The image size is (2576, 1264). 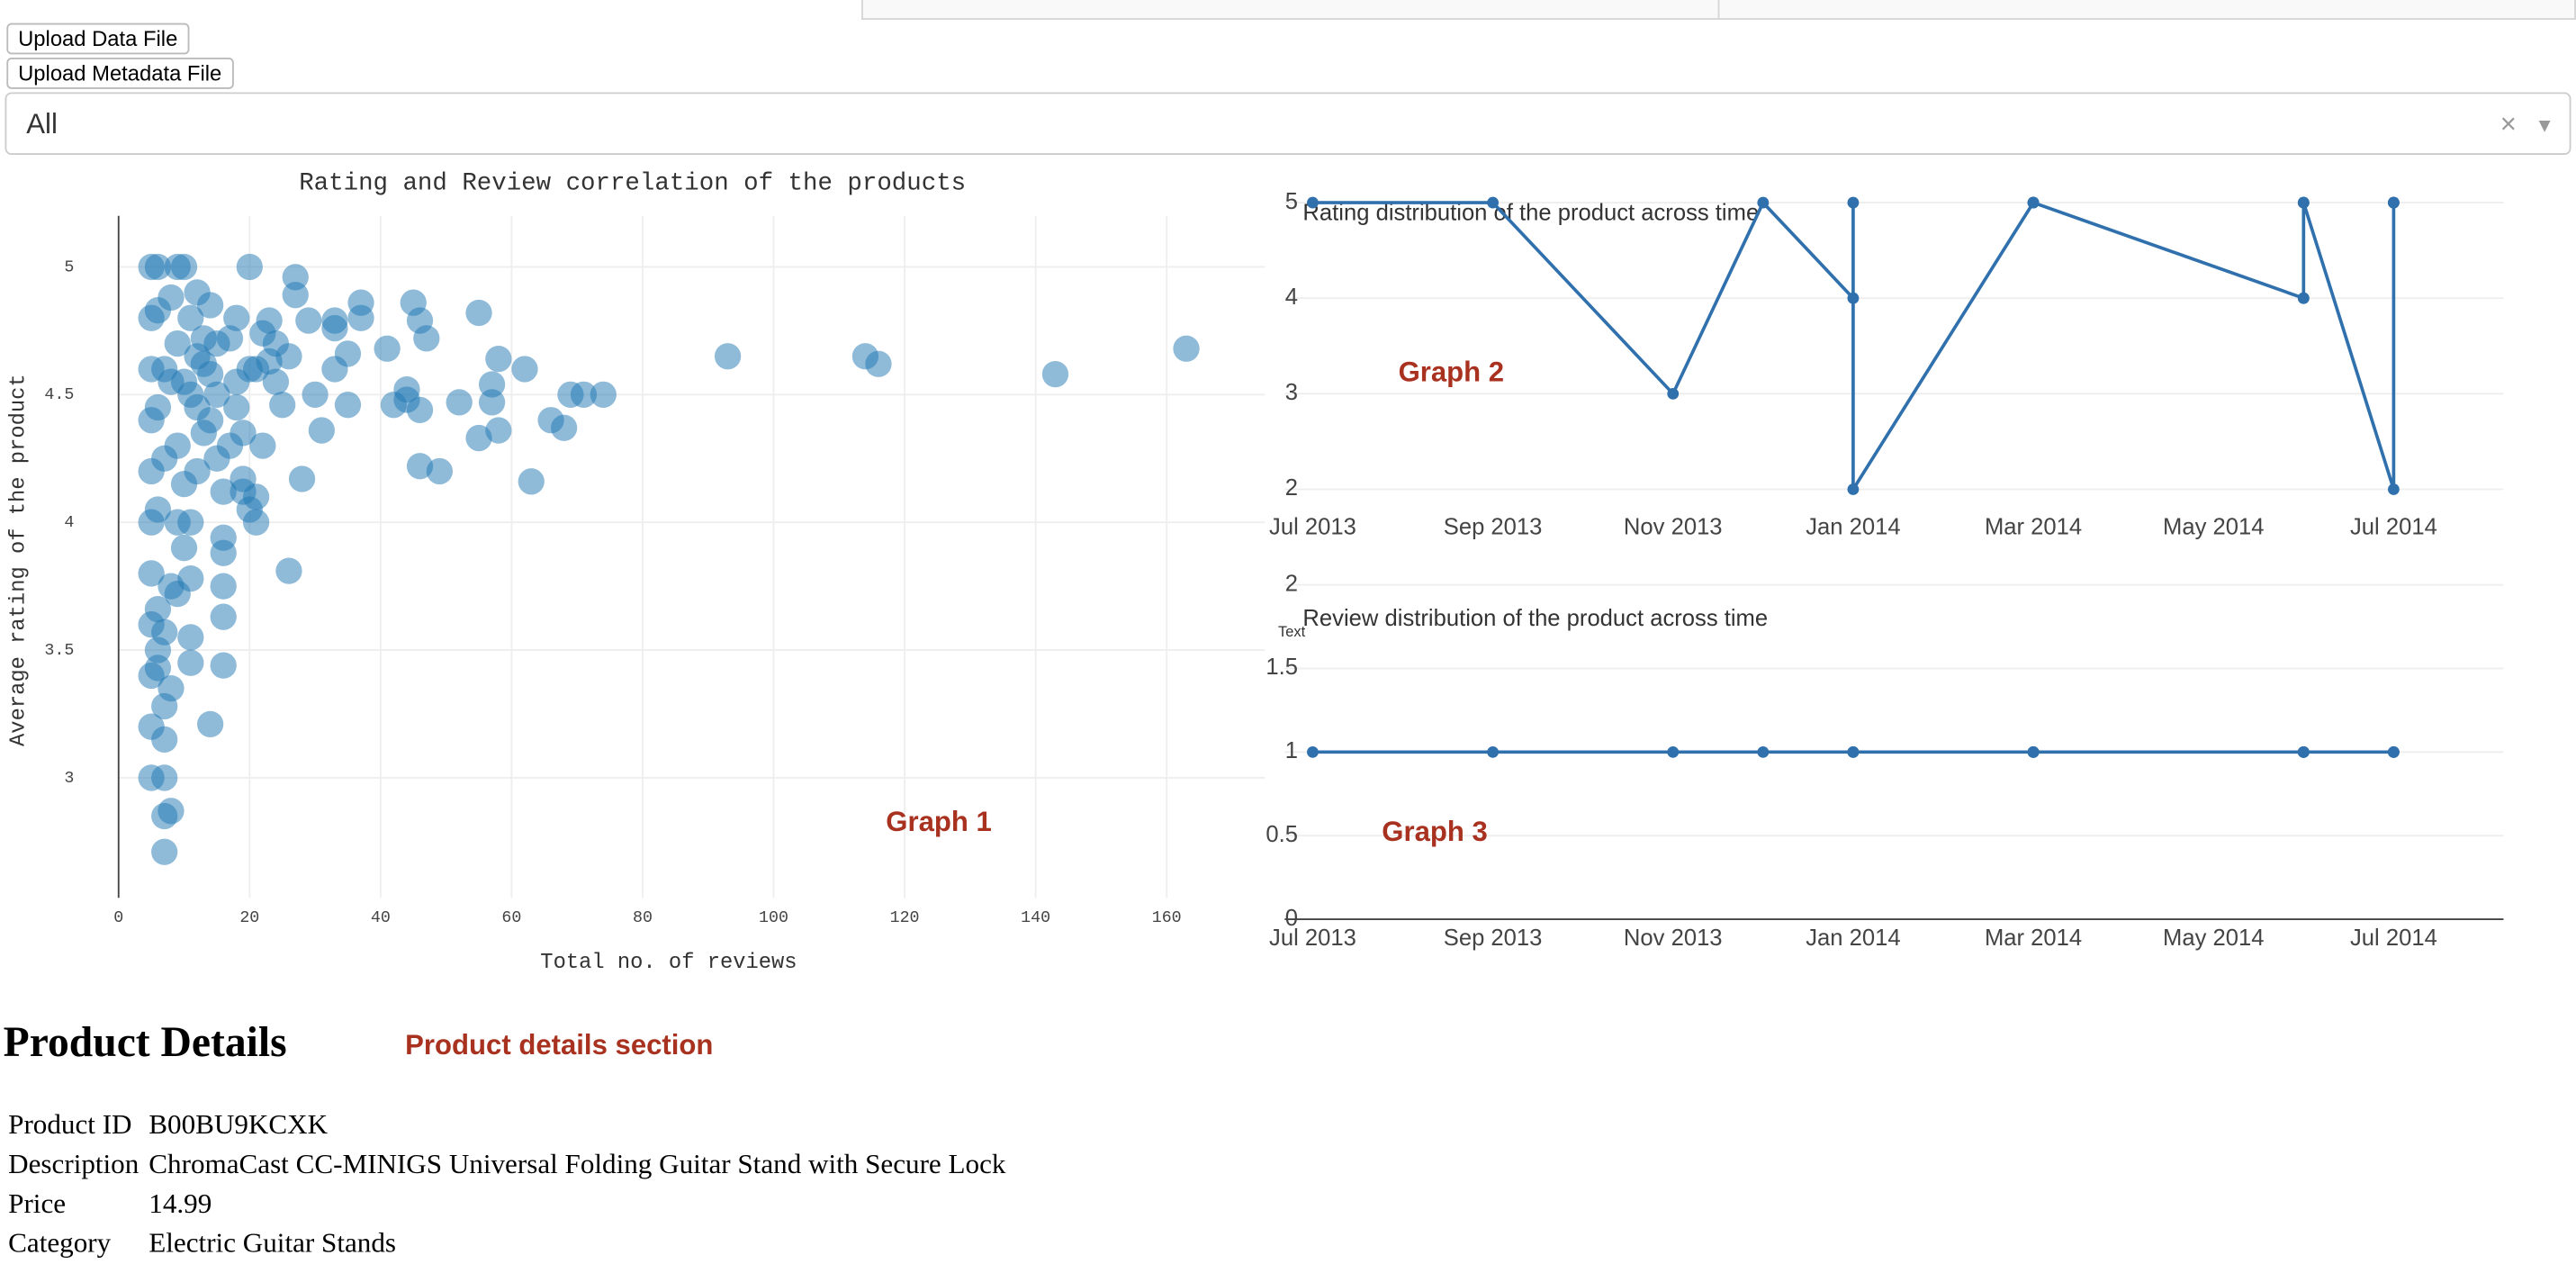 I want to click on product-dropdown: All × ▼, so click(x=1288, y=124).